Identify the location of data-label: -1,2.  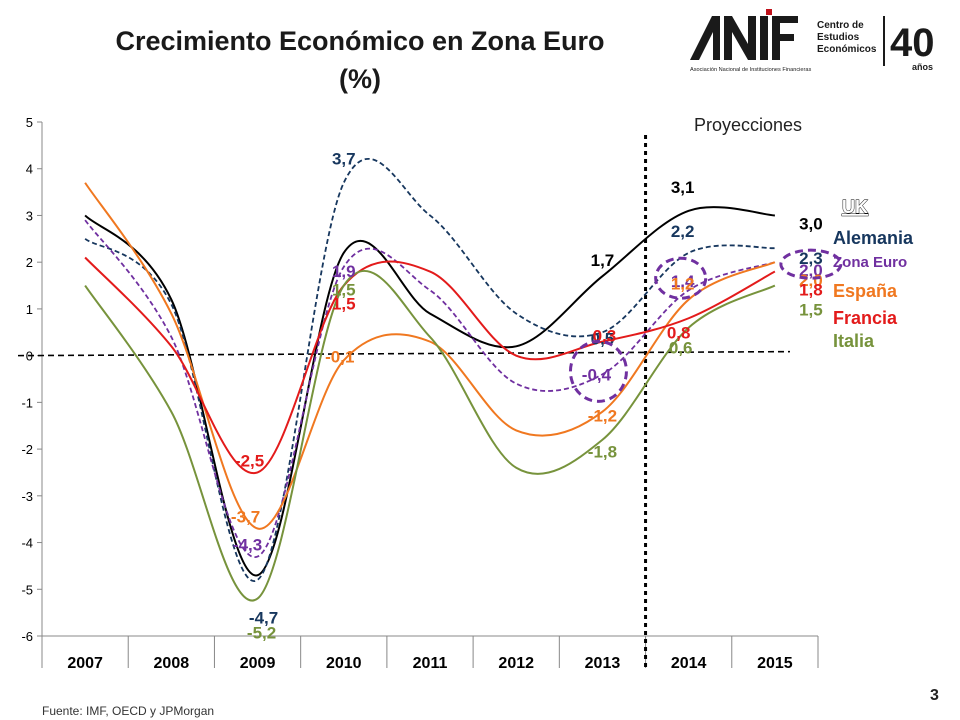
(602, 416).